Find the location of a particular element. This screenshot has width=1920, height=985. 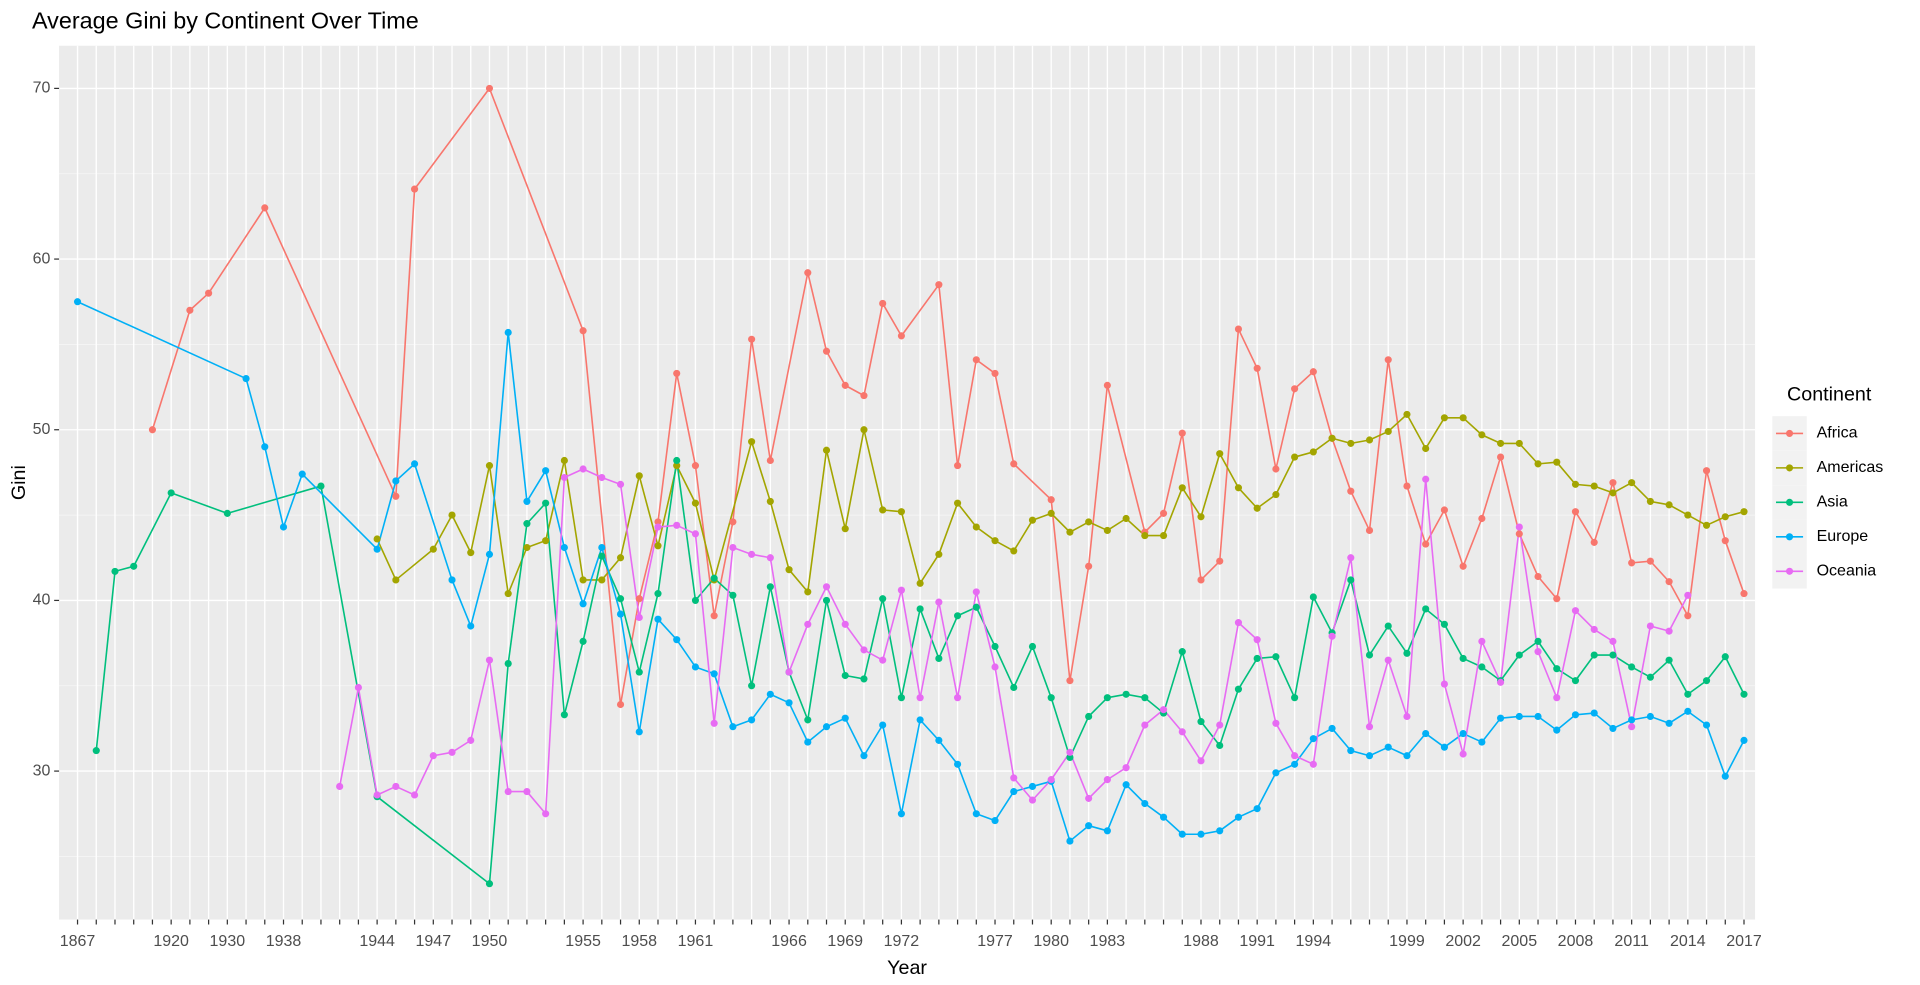

x-tick-label: 1994 is located at coordinates (1314, 941).